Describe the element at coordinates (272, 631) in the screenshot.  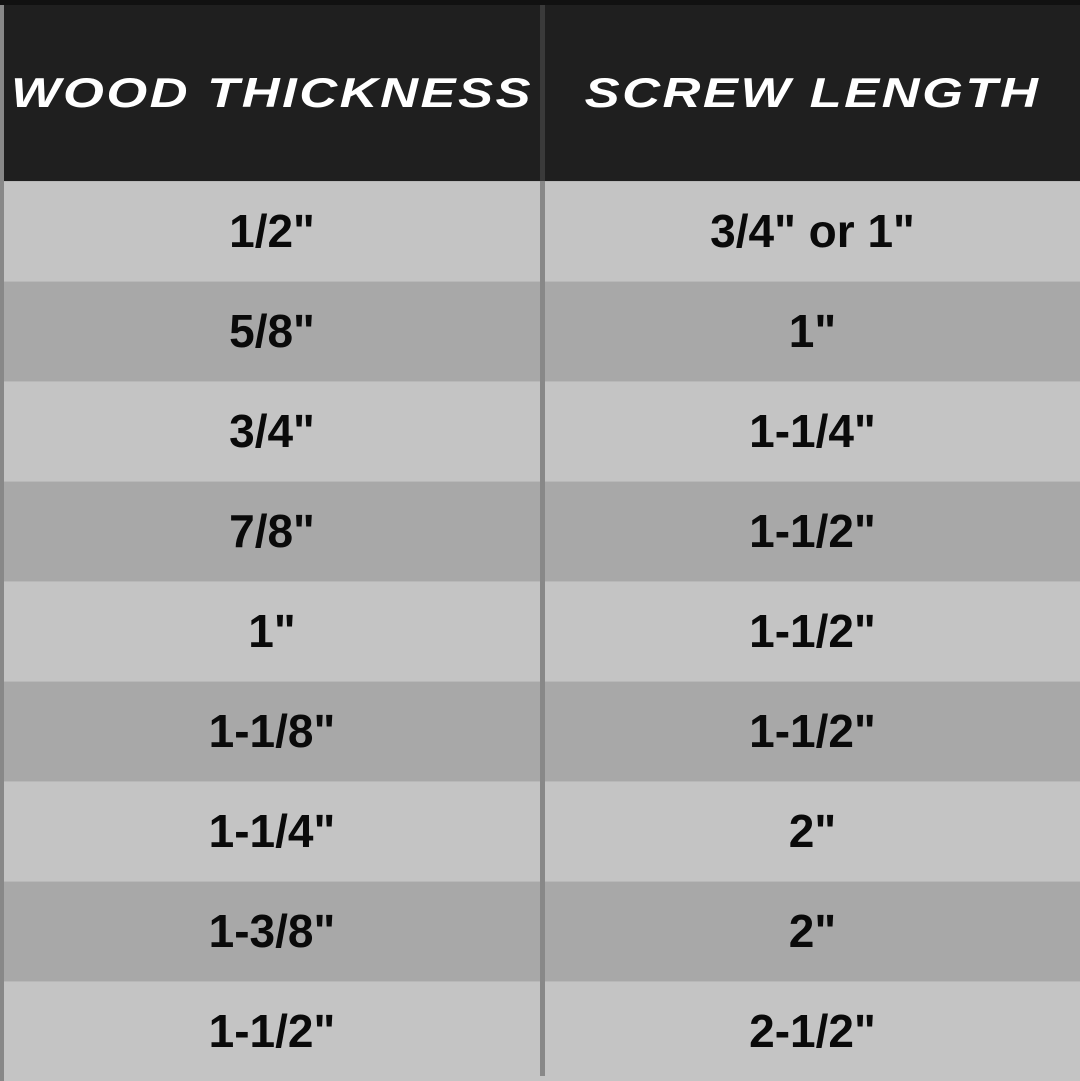
I see `wood-thickness-cell: 1"` at that location.